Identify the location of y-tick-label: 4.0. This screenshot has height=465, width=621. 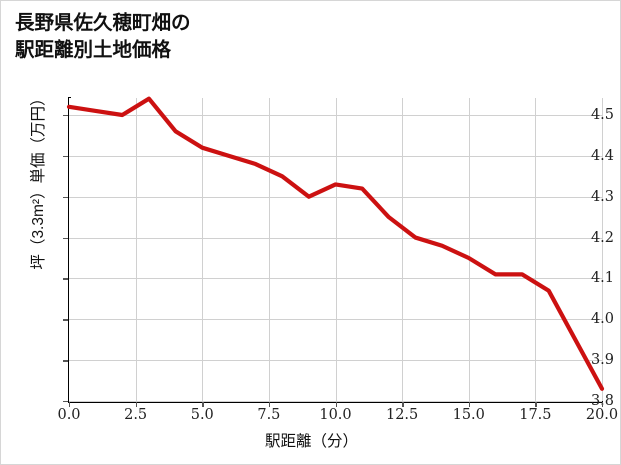
(602, 319).